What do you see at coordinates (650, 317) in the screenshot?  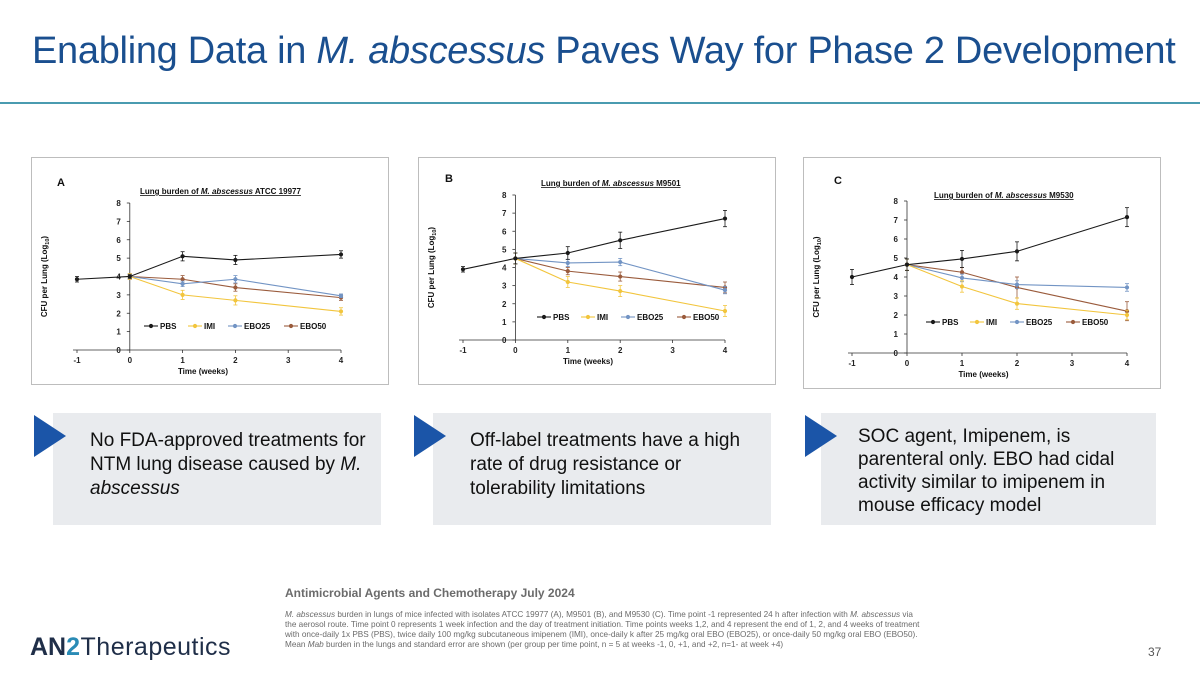 I see `legend-label: EBO25` at bounding box center [650, 317].